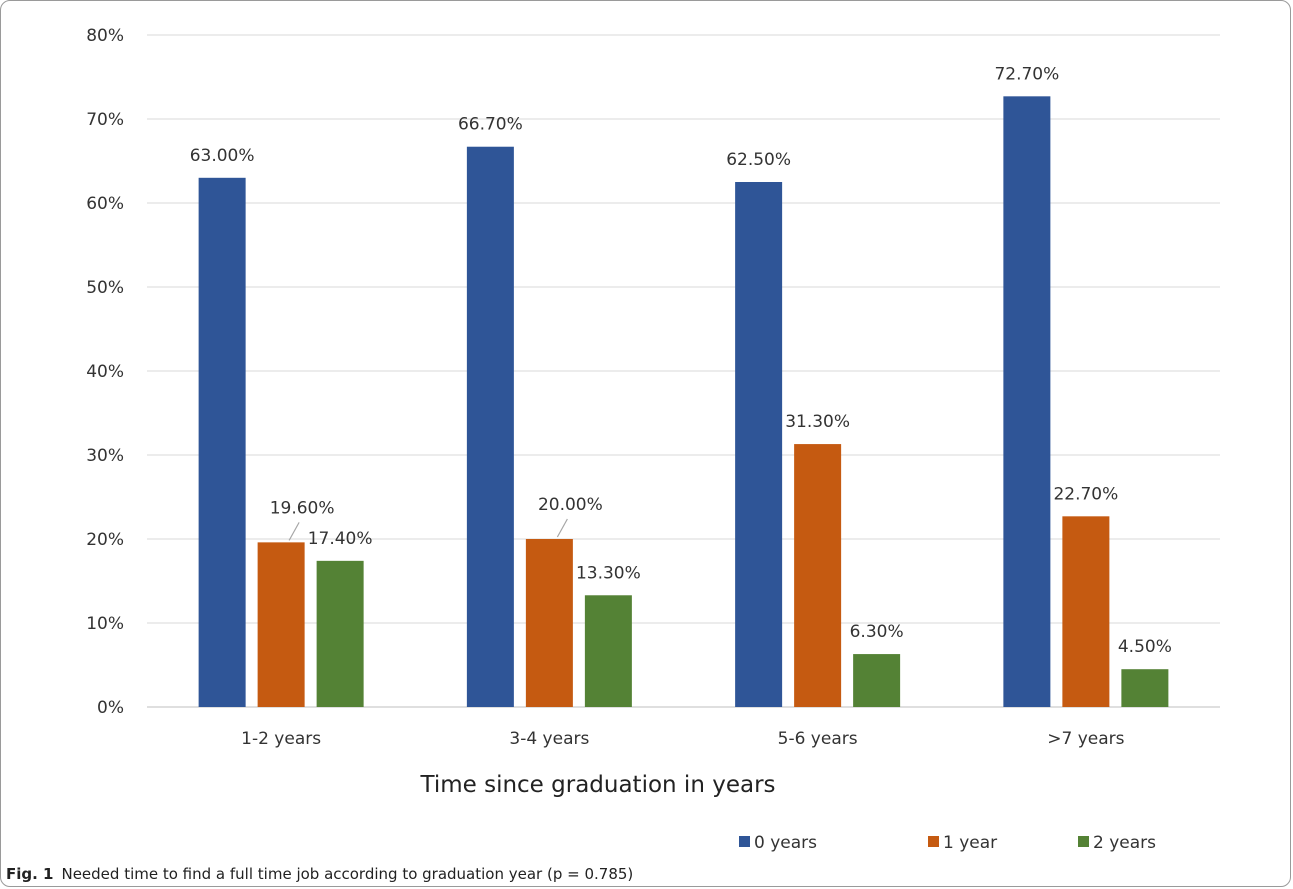  Describe the element at coordinates (1026, 74) in the screenshot. I see `data-label: 72.70%` at that location.